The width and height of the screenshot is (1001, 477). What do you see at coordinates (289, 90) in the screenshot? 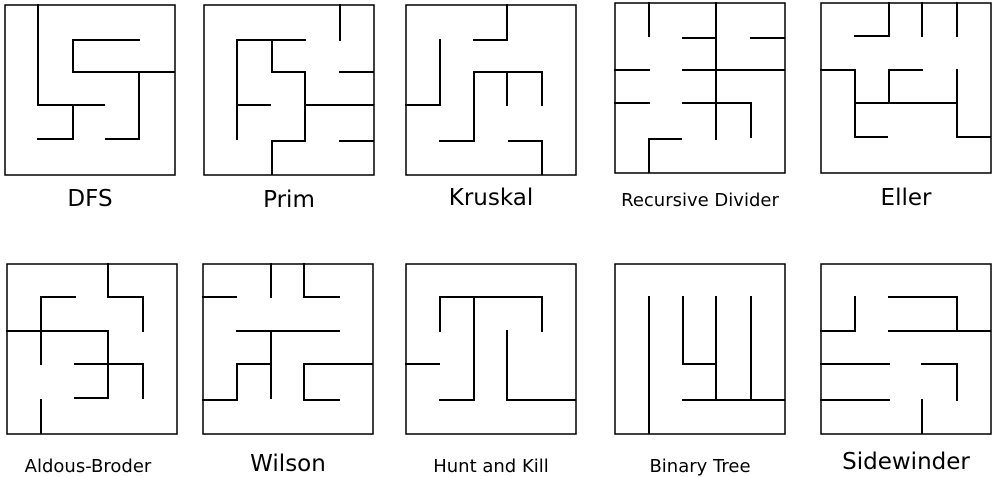
I see `maze-grid-prim` at bounding box center [289, 90].